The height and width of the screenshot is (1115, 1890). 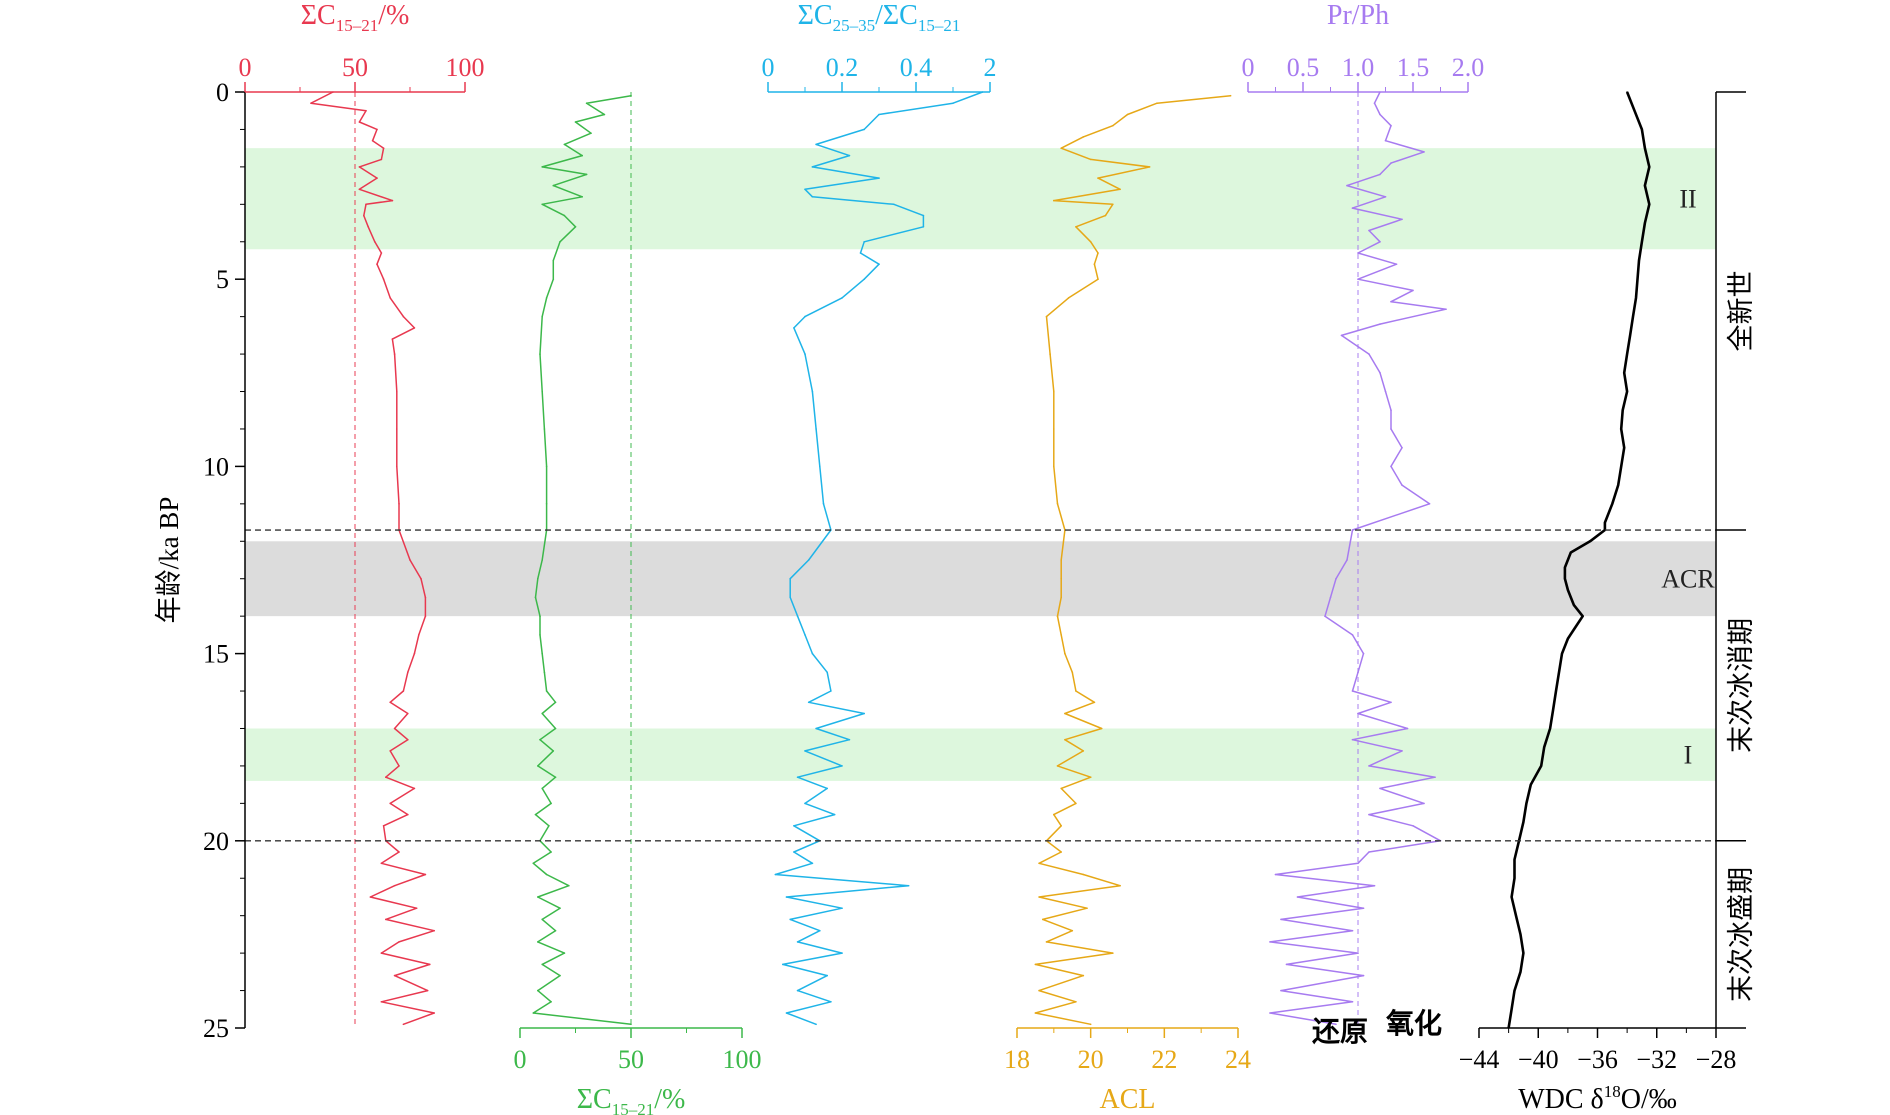 What do you see at coordinates (465, 67) in the screenshot?
I see `series-tick-label-0-2: 100` at bounding box center [465, 67].